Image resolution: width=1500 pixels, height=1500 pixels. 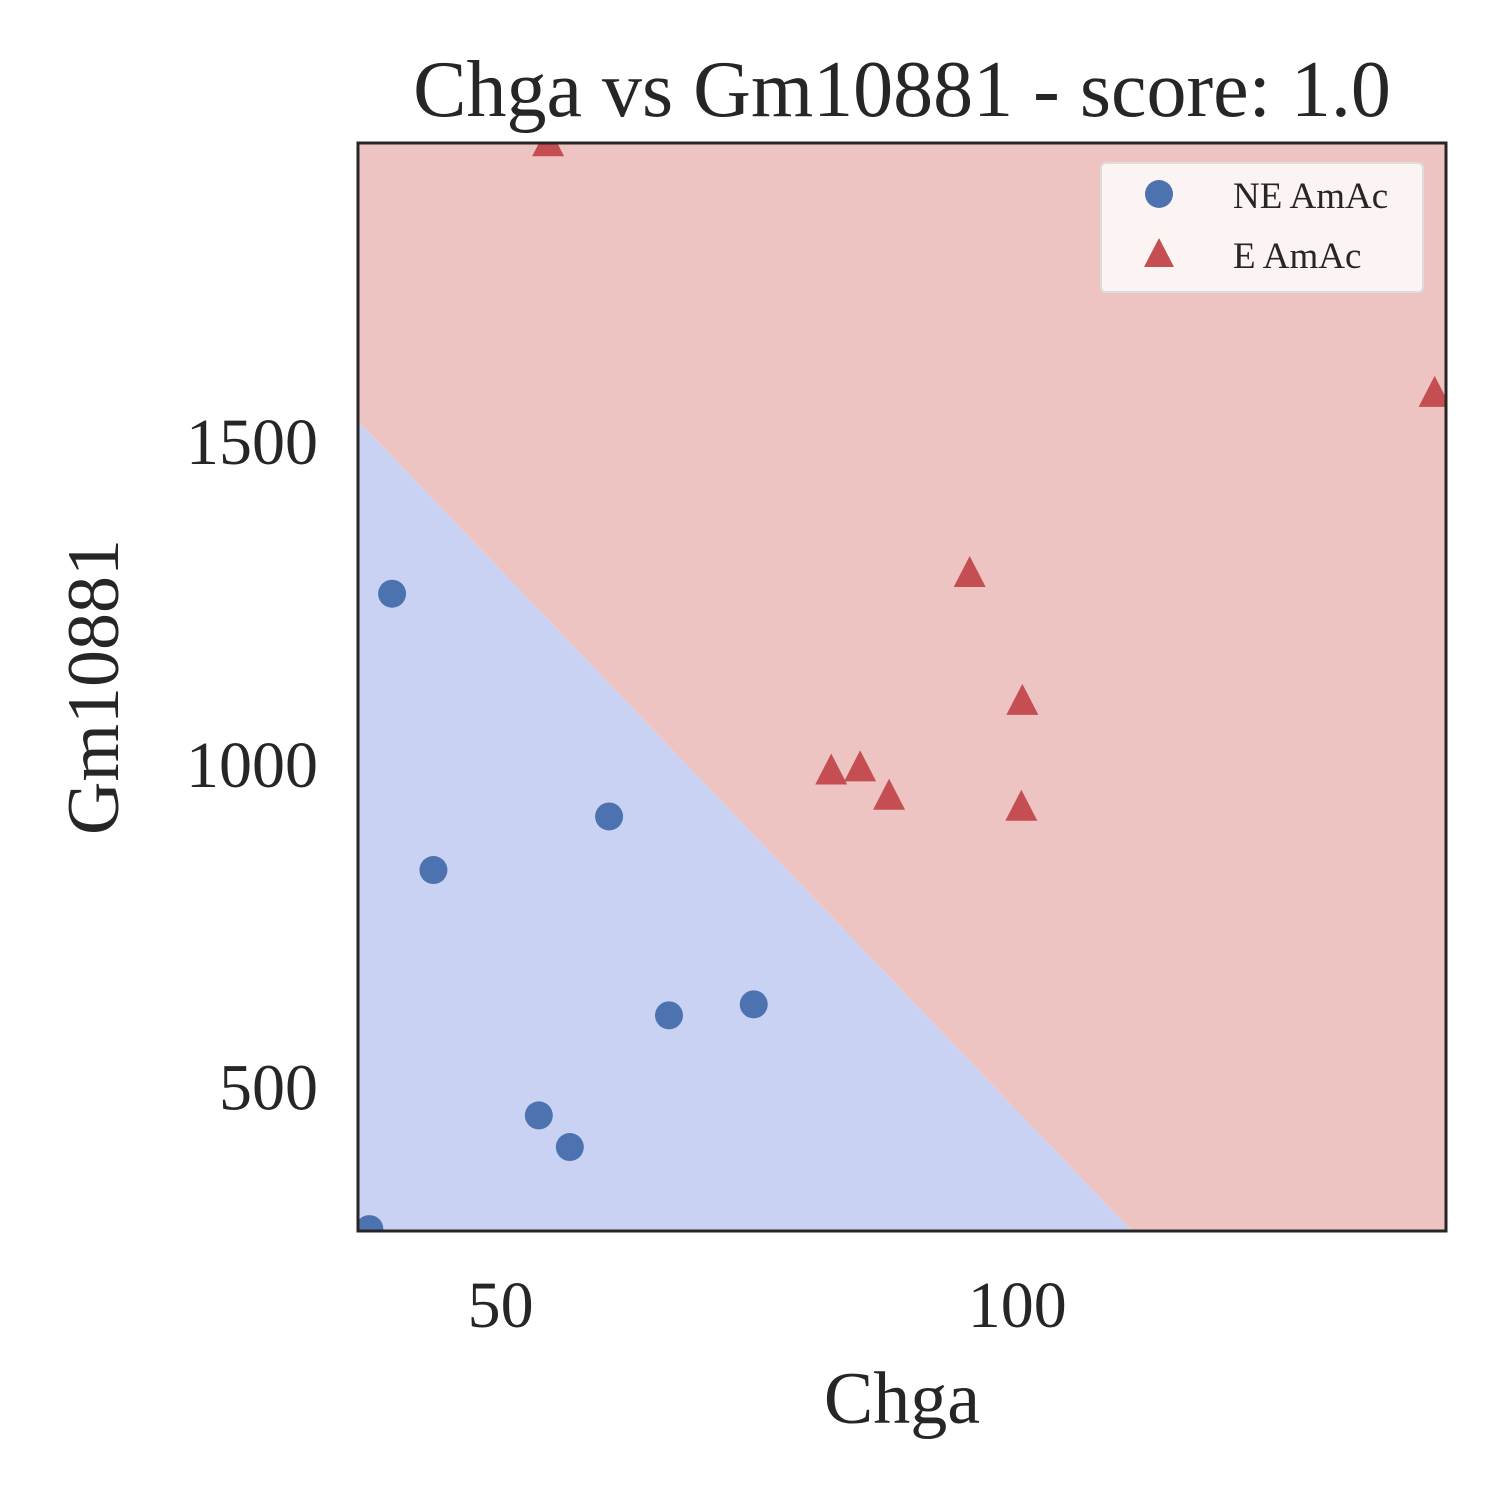 I want to click on x-tick-label: 50, so click(x=501, y=1305).